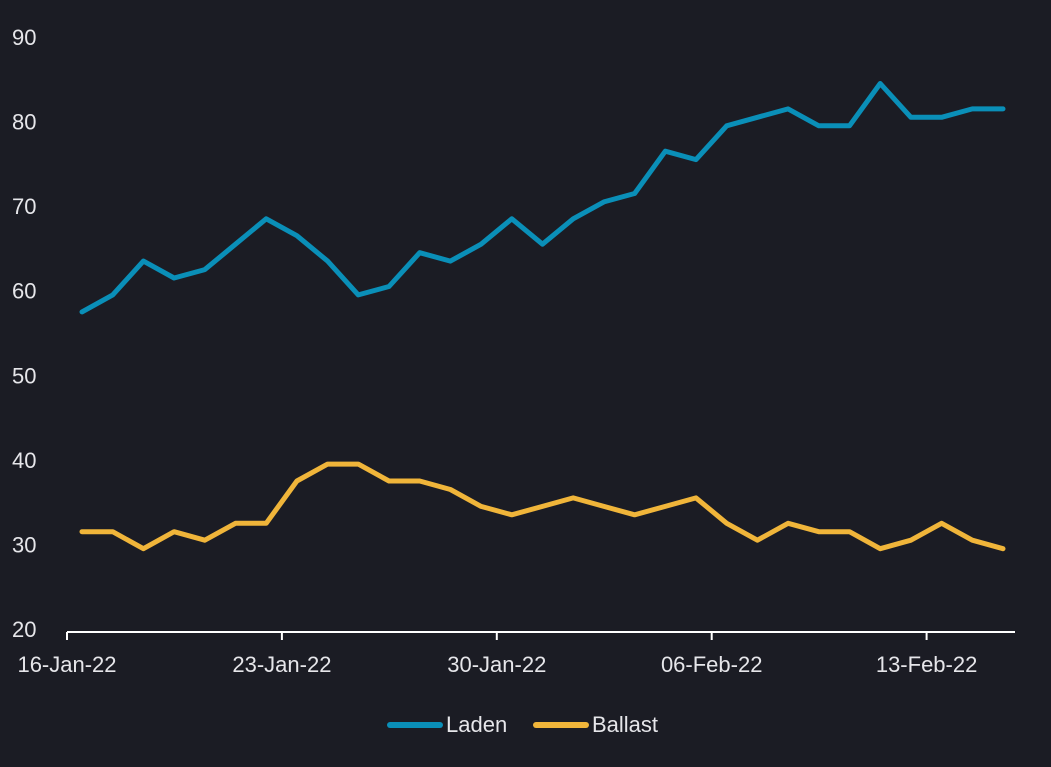  I want to click on y-tick-label: 80, so click(24, 122).